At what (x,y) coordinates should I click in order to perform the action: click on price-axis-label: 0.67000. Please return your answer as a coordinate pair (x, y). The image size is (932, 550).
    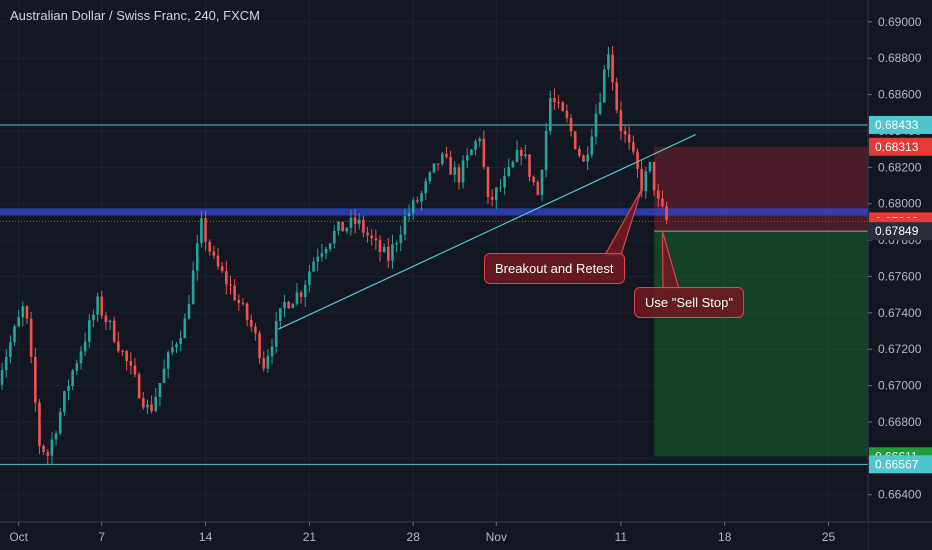
    Looking at the image, I should click on (900, 386).